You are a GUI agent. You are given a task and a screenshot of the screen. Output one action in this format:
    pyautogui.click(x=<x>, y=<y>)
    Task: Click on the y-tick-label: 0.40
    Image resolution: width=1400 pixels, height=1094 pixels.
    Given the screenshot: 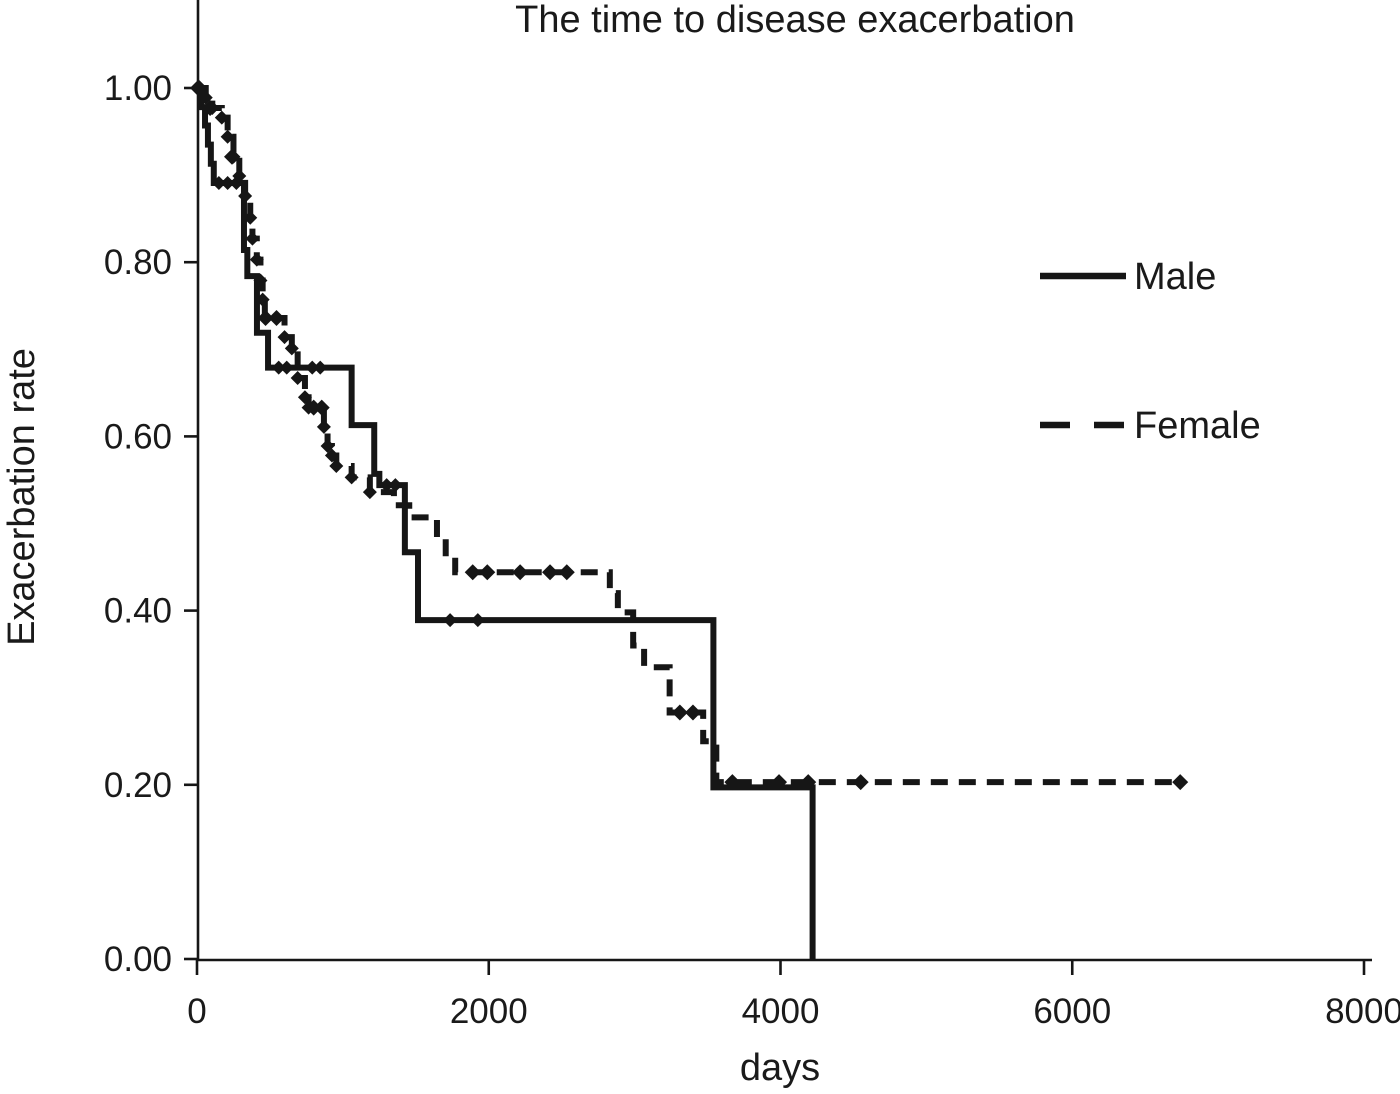 What is the action you would take?
    pyautogui.click(x=138, y=611)
    